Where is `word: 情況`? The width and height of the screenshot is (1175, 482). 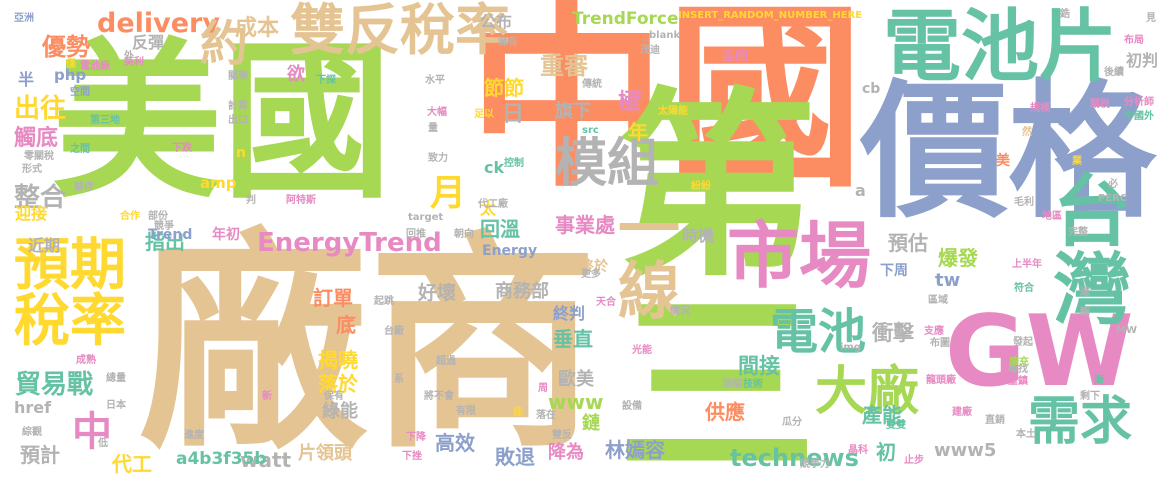 word: 情況 is located at coordinates (680, 311).